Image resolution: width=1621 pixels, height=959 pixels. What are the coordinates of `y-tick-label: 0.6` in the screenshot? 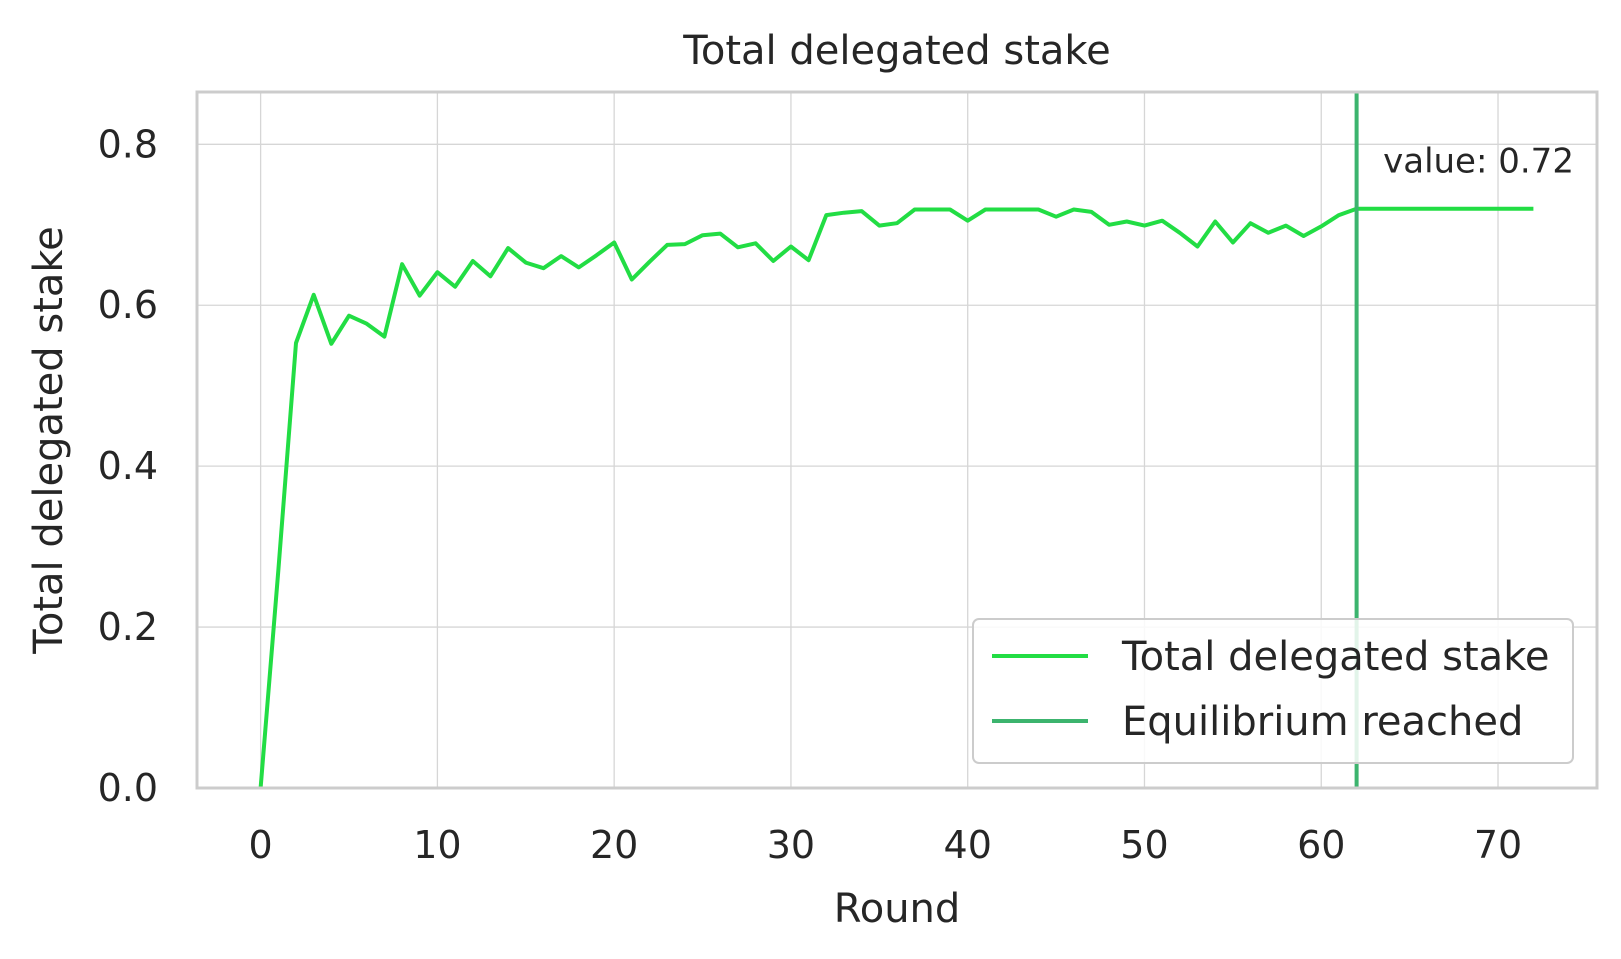 It's located at (128, 305).